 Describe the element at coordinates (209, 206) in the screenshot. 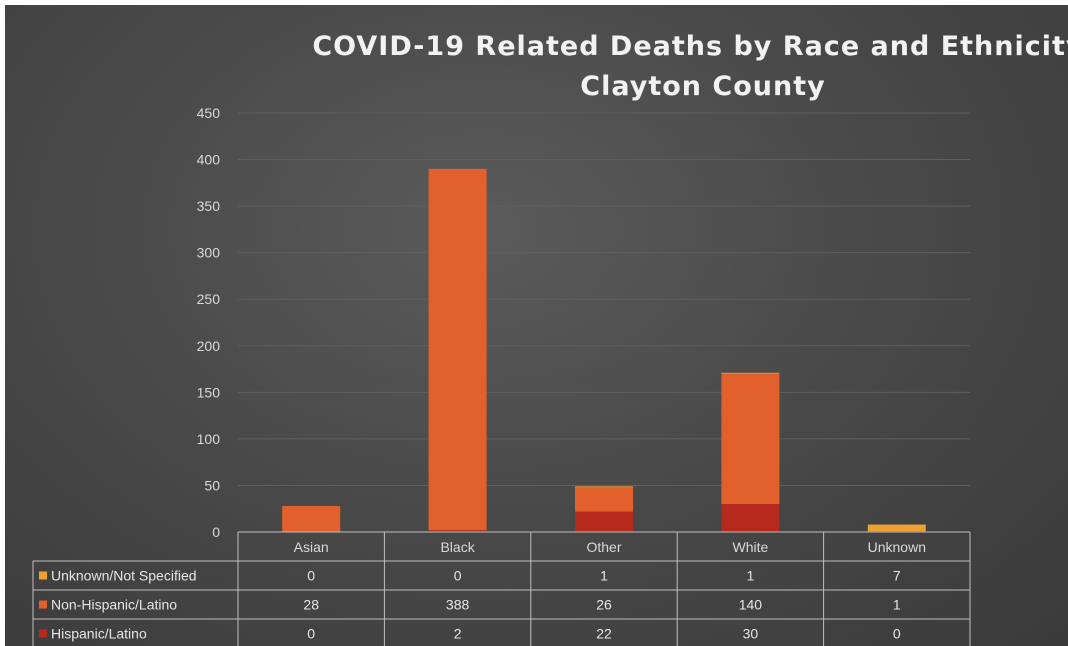

I see `y-tick-label: 350` at that location.